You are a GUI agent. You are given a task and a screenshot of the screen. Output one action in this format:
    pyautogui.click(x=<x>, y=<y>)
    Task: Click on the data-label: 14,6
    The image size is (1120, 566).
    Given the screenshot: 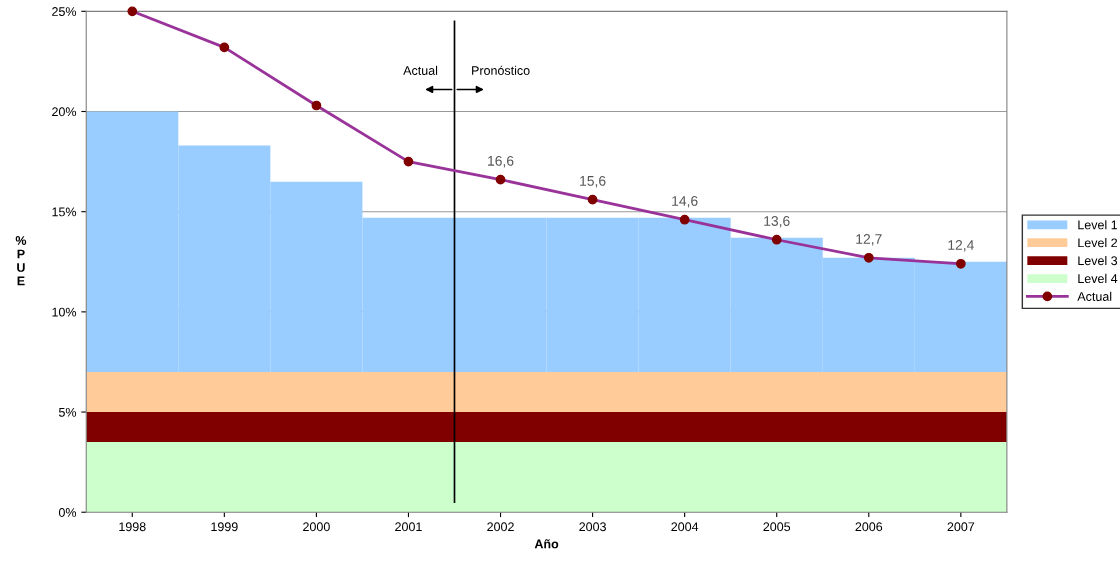 What is the action you would take?
    pyautogui.click(x=685, y=202)
    